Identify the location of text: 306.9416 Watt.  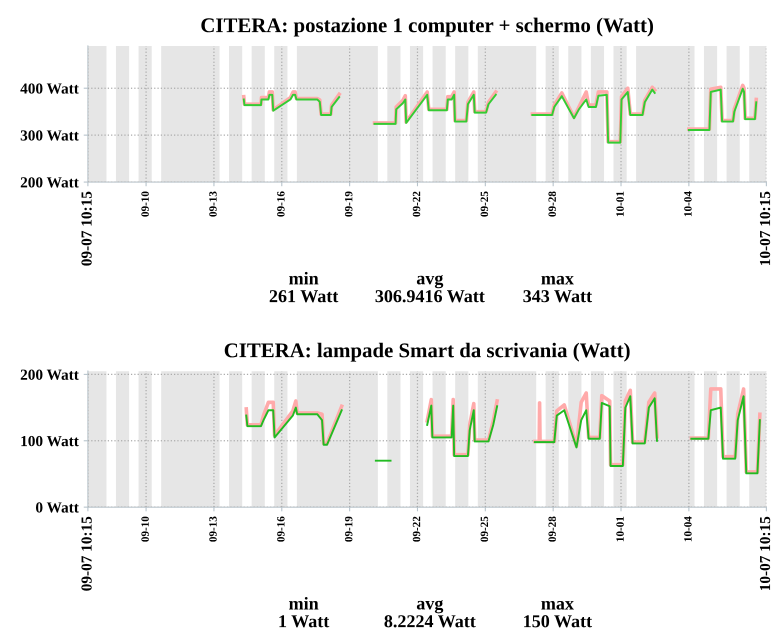
(430, 296).